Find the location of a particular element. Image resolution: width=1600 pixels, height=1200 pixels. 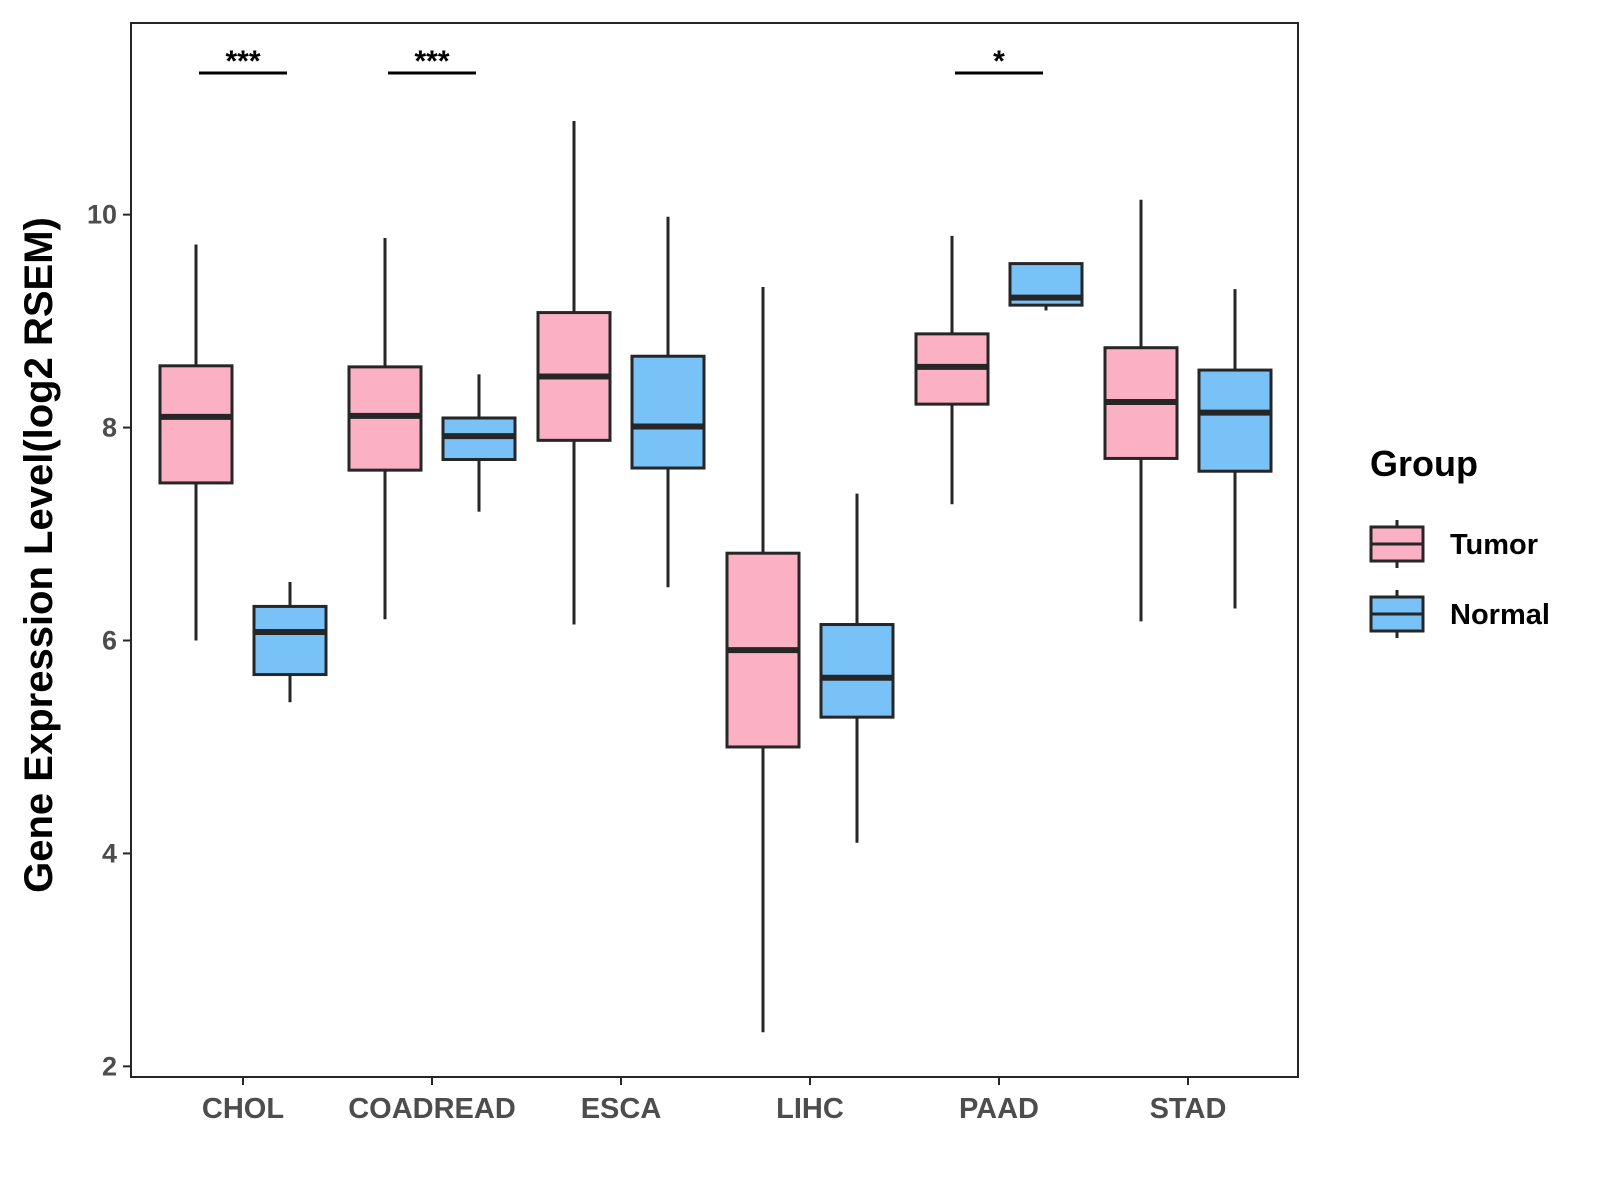

y-axis-title: Gene Expression Level(log2 RSEM) is located at coordinates (39, 555).